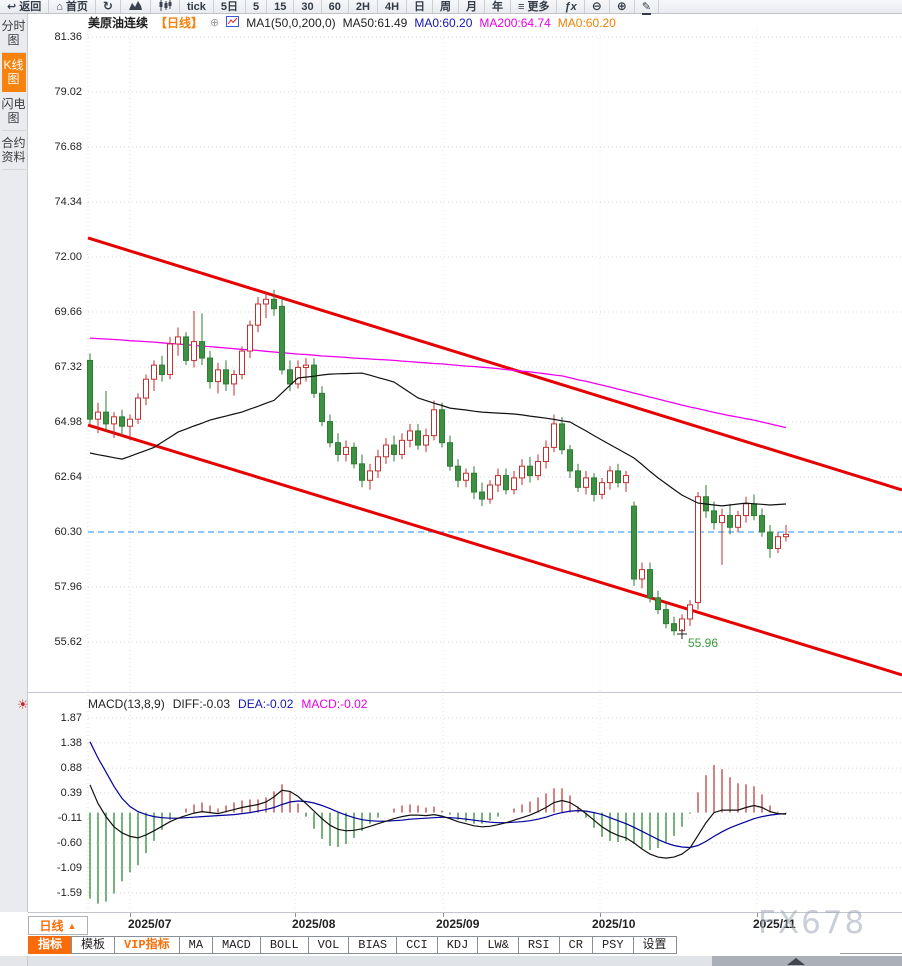 This screenshot has width=902, height=966. Describe the element at coordinates (233, 22) in the screenshot. I see `mini-chart-icon` at that location.